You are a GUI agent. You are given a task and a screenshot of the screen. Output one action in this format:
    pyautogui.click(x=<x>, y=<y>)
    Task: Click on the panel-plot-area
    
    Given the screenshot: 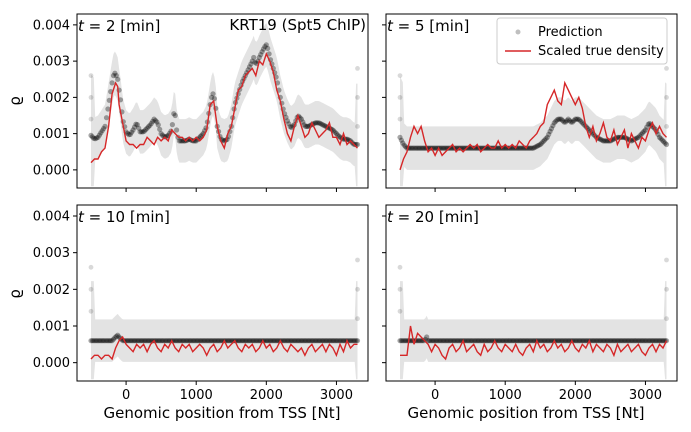 What is the action you would take?
    pyautogui.click(x=224, y=105)
    